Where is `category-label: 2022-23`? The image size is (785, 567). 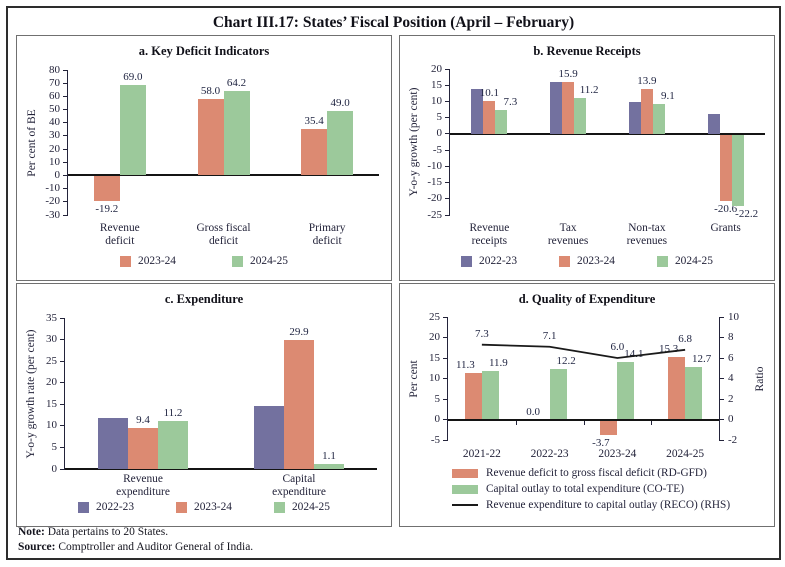 category-label: 2022-23 is located at coordinates (550, 454).